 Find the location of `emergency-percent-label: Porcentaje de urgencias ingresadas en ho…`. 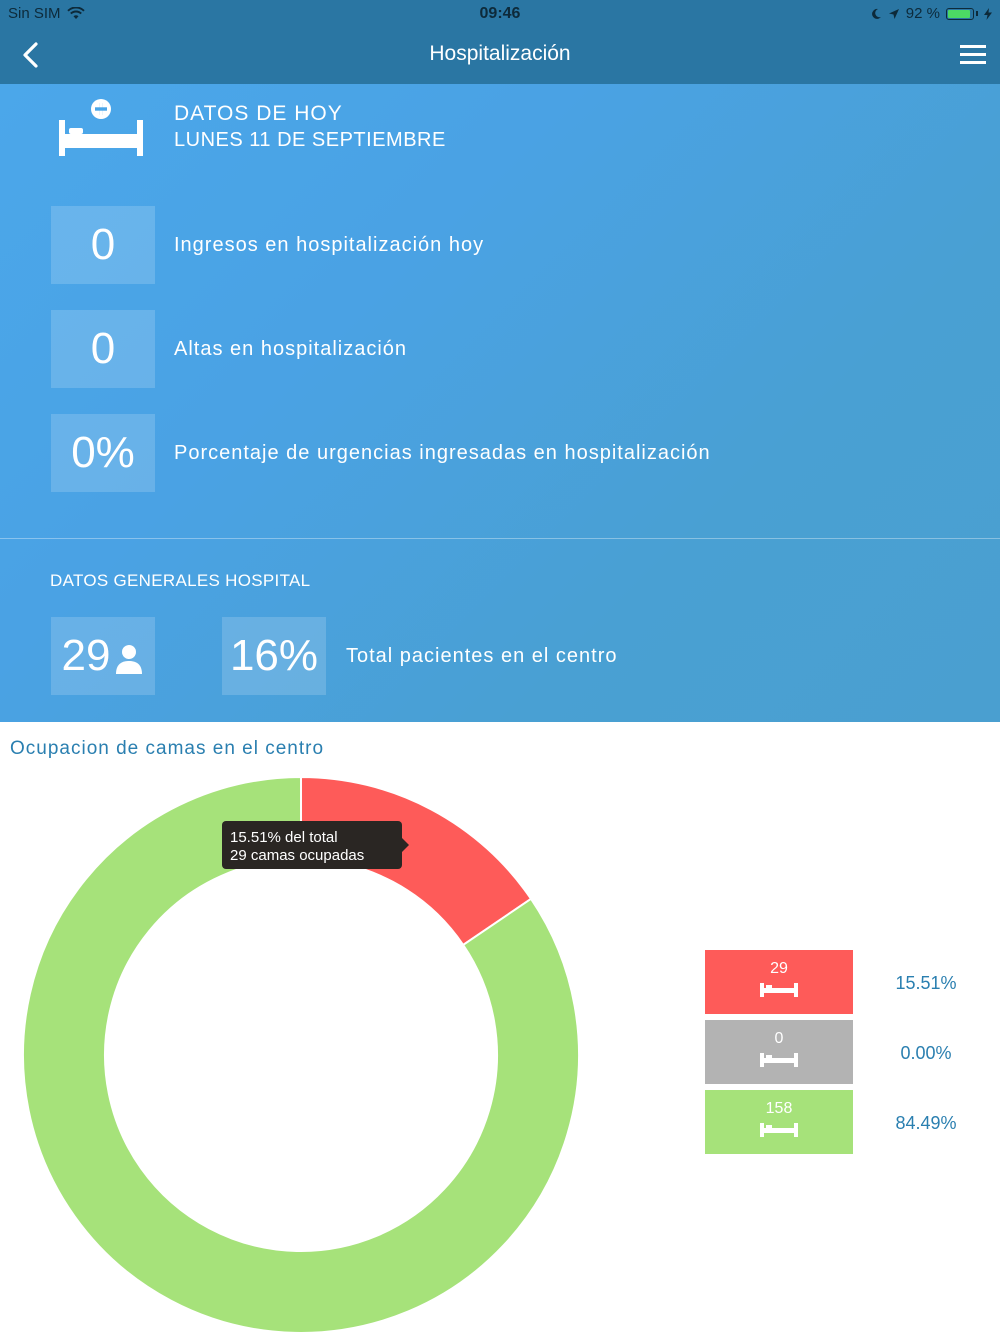

emergency-percent-label: Porcentaje de urgencias ingresadas en ho… is located at coordinates (442, 453).